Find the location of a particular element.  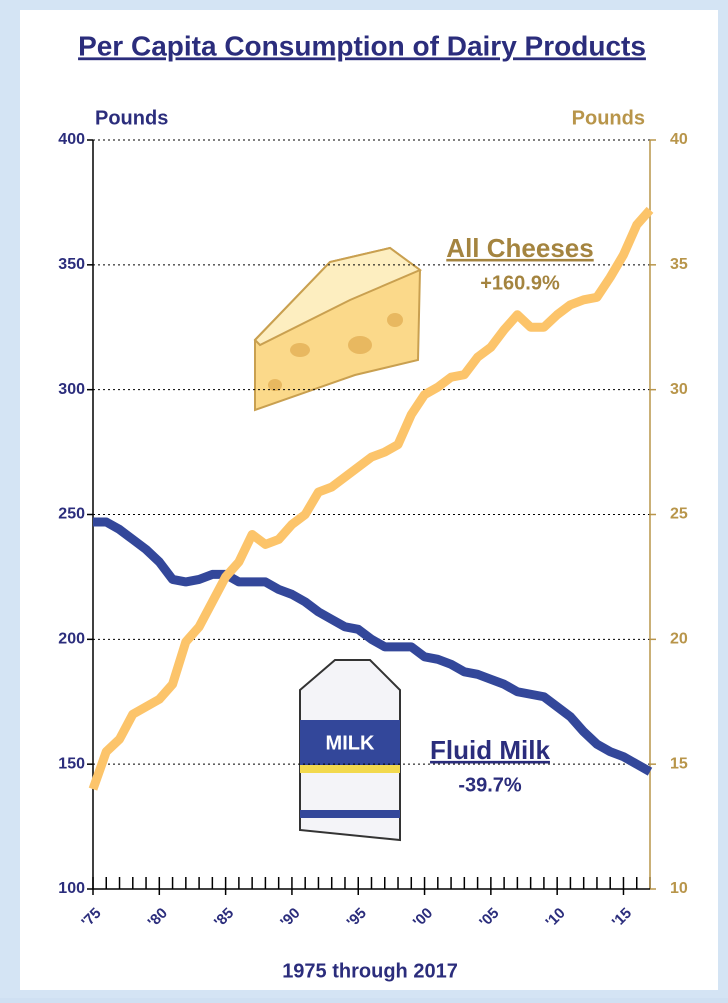

y-tick-label: 200 is located at coordinates (71, 639).